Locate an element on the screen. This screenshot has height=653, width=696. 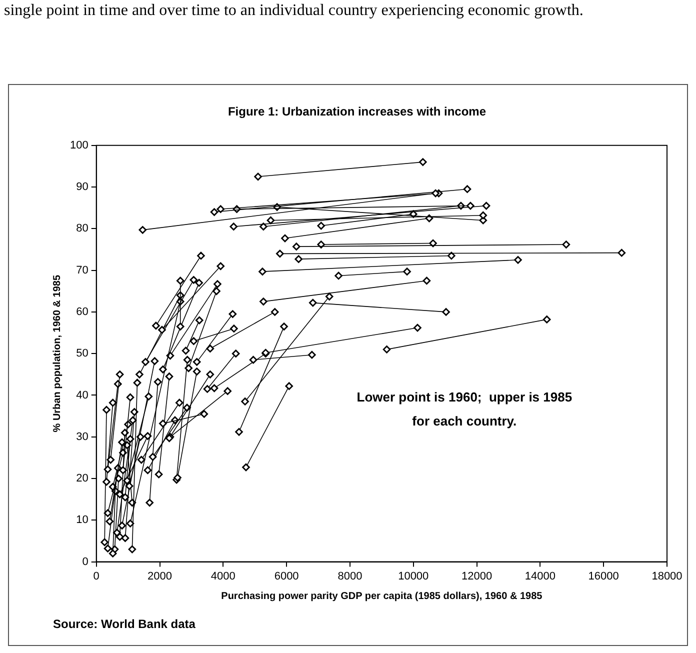
x-tick-label: 14000 is located at coordinates (540, 576).